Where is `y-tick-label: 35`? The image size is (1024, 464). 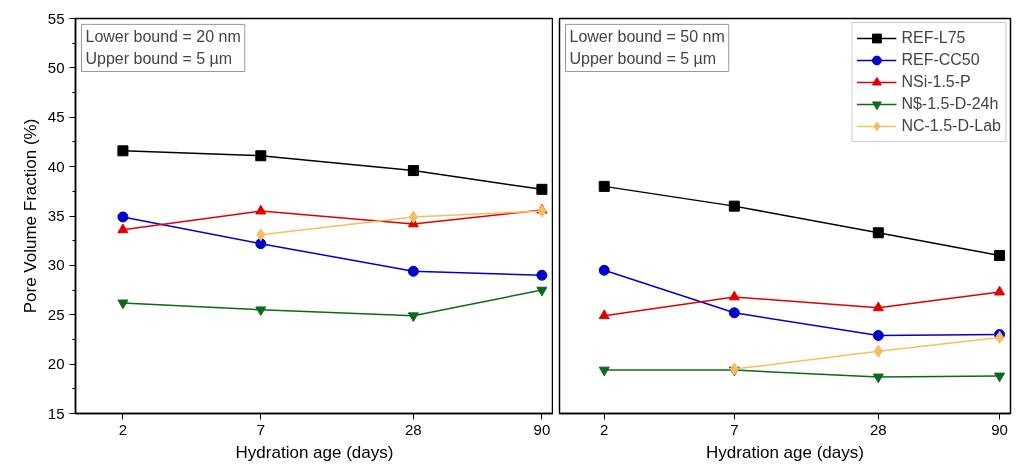
y-tick-label: 35 is located at coordinates (56, 215).